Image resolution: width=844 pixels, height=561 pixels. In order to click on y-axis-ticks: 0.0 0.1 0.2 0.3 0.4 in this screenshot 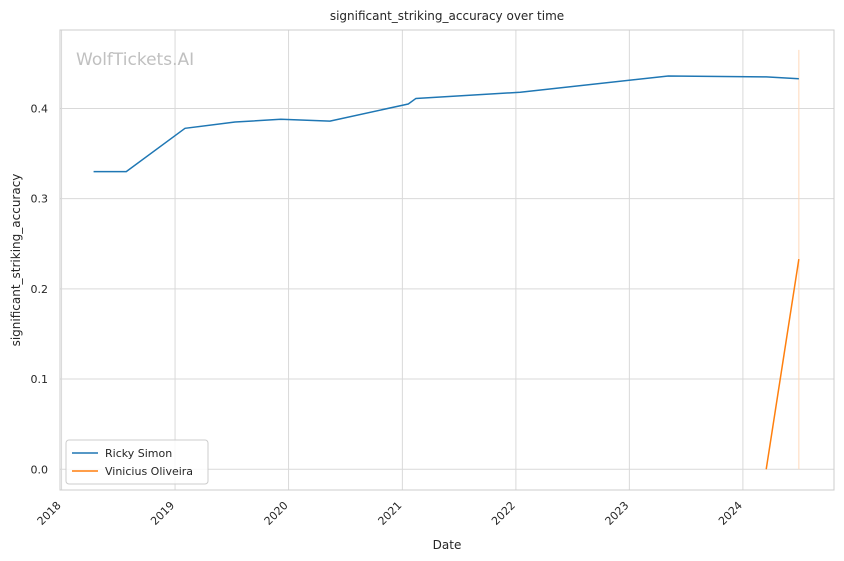, I will do `click(40, 289)`.